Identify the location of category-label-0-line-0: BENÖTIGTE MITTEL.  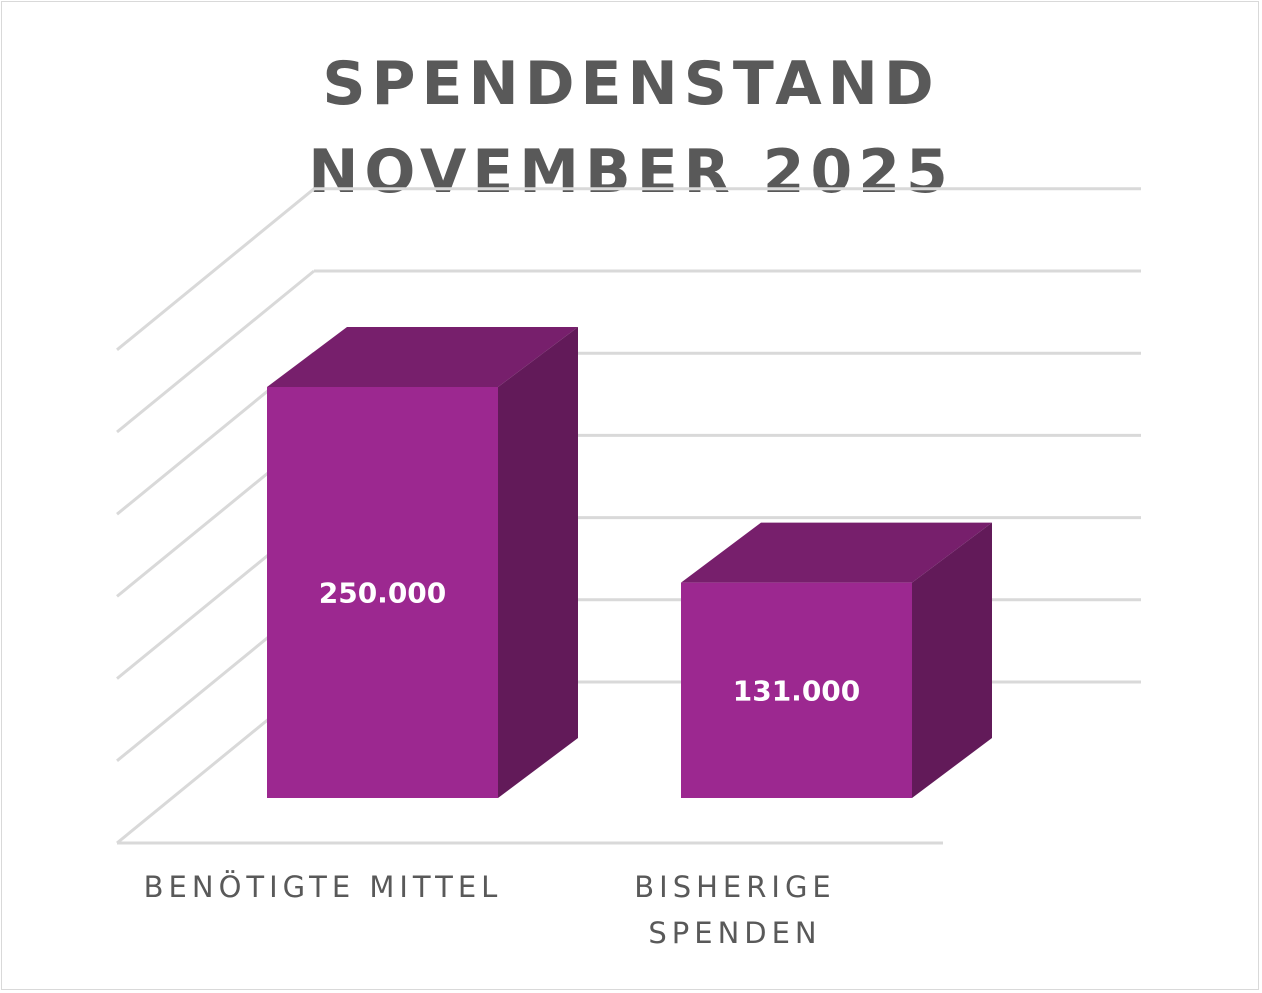
(323, 887).